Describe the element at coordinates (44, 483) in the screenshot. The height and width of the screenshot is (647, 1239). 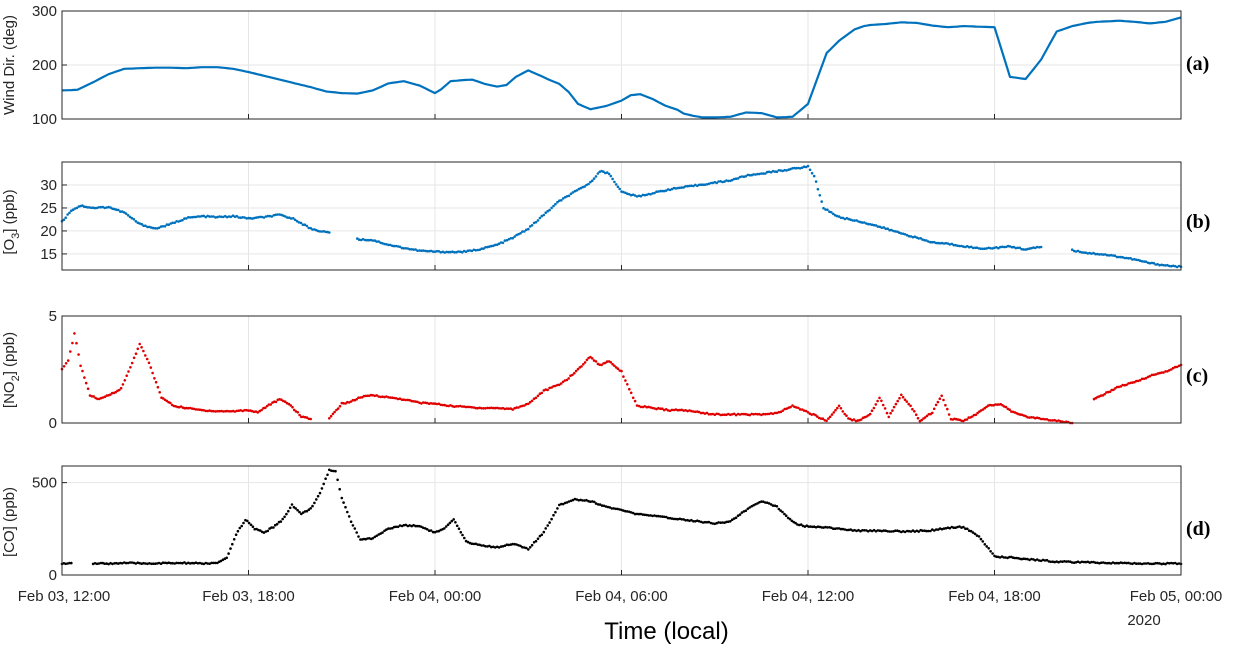
I see `y-tick-label: 500` at that location.